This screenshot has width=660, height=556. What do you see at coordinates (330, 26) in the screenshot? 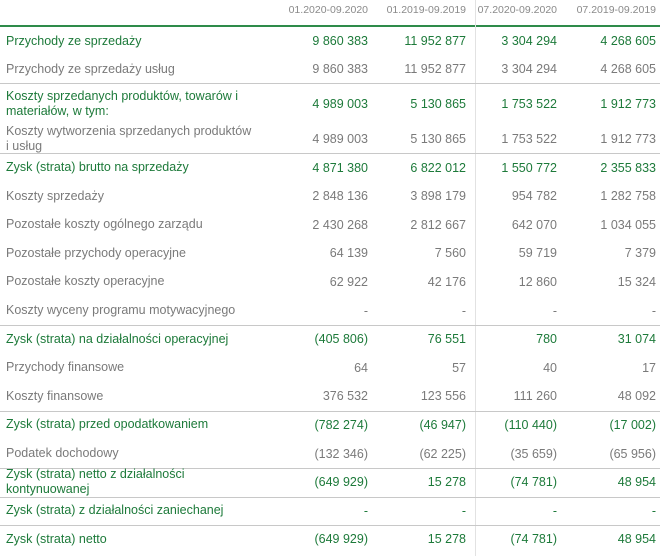
I see `header-rule` at bounding box center [330, 26].